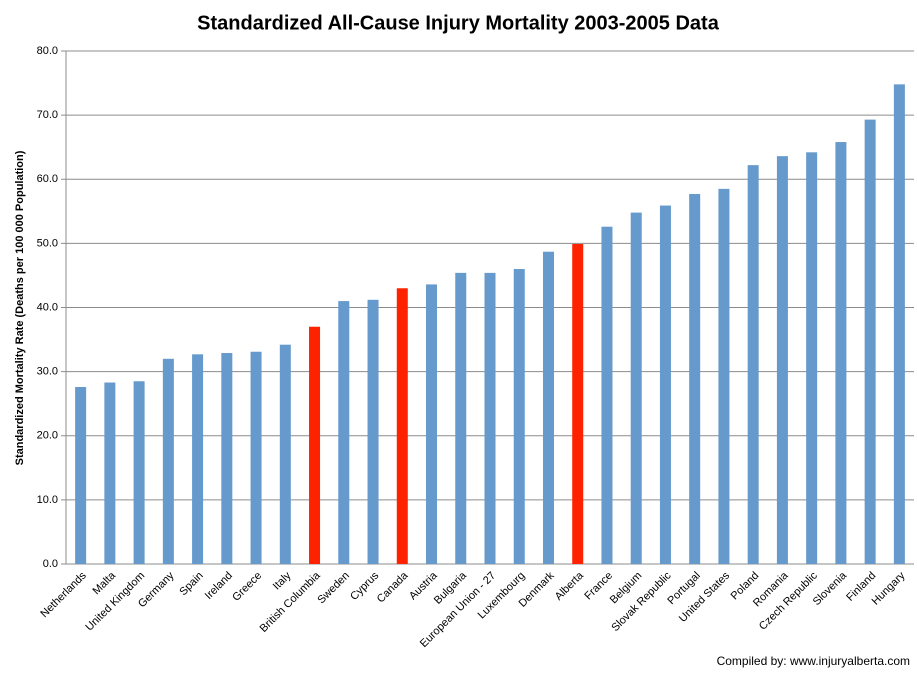 Image resolution: width=917 pixels, height=673 pixels. What do you see at coordinates (47, 436) in the screenshot?
I see `y-tick-label: 20.0` at bounding box center [47, 436].